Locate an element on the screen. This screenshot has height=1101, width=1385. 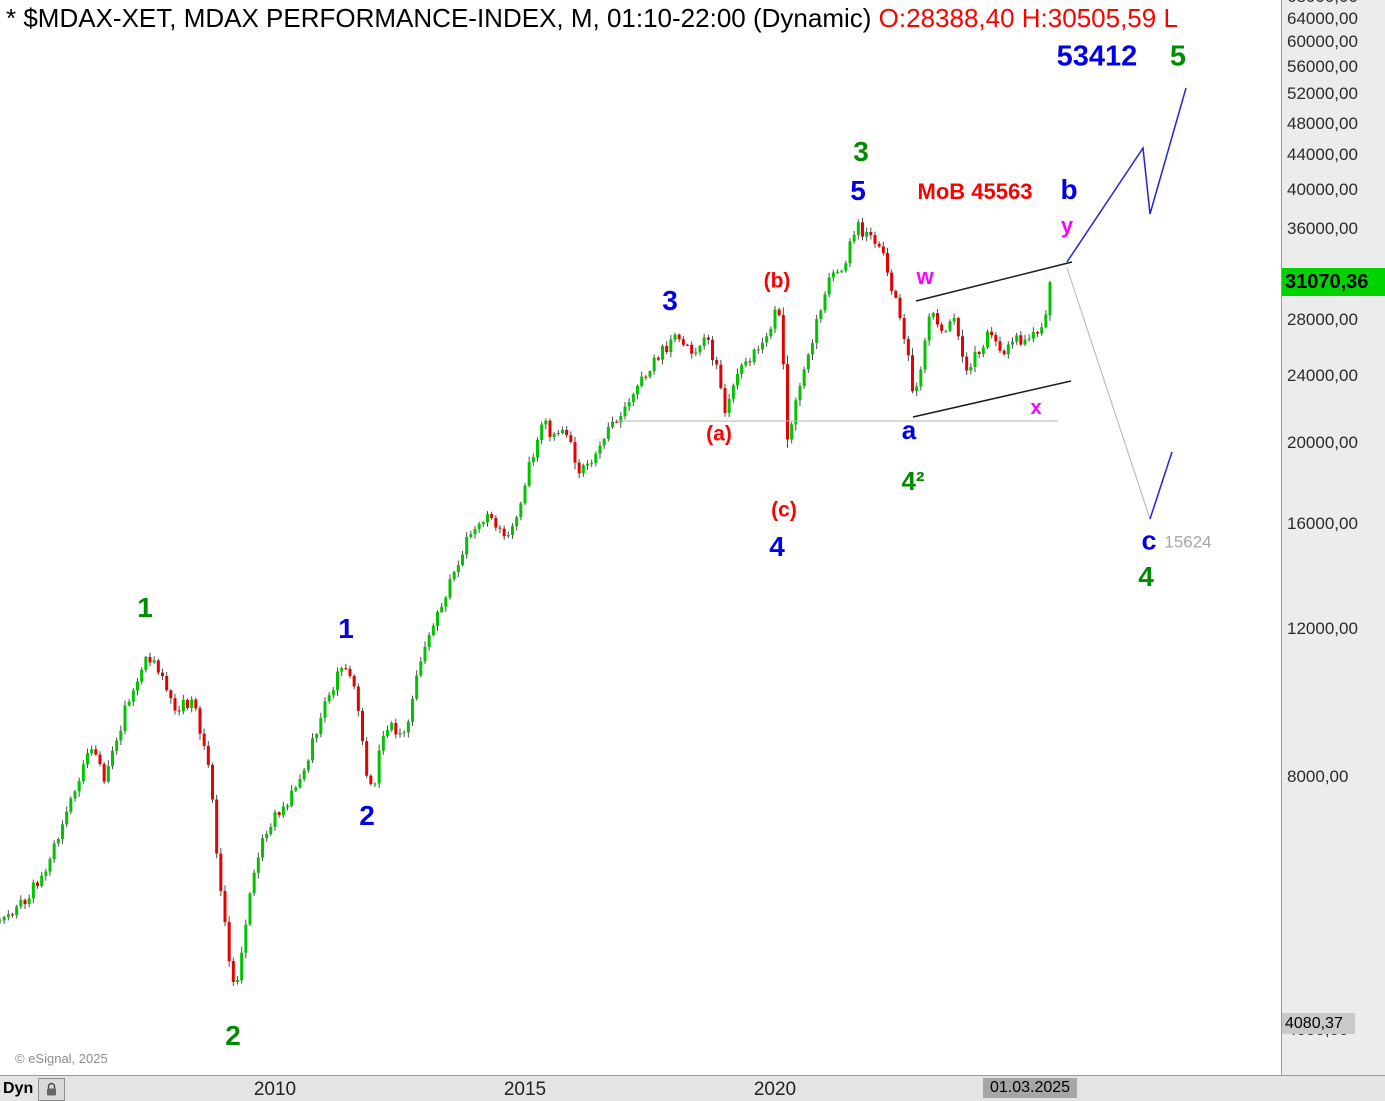
wave-annotation: y is located at coordinates (1067, 225).